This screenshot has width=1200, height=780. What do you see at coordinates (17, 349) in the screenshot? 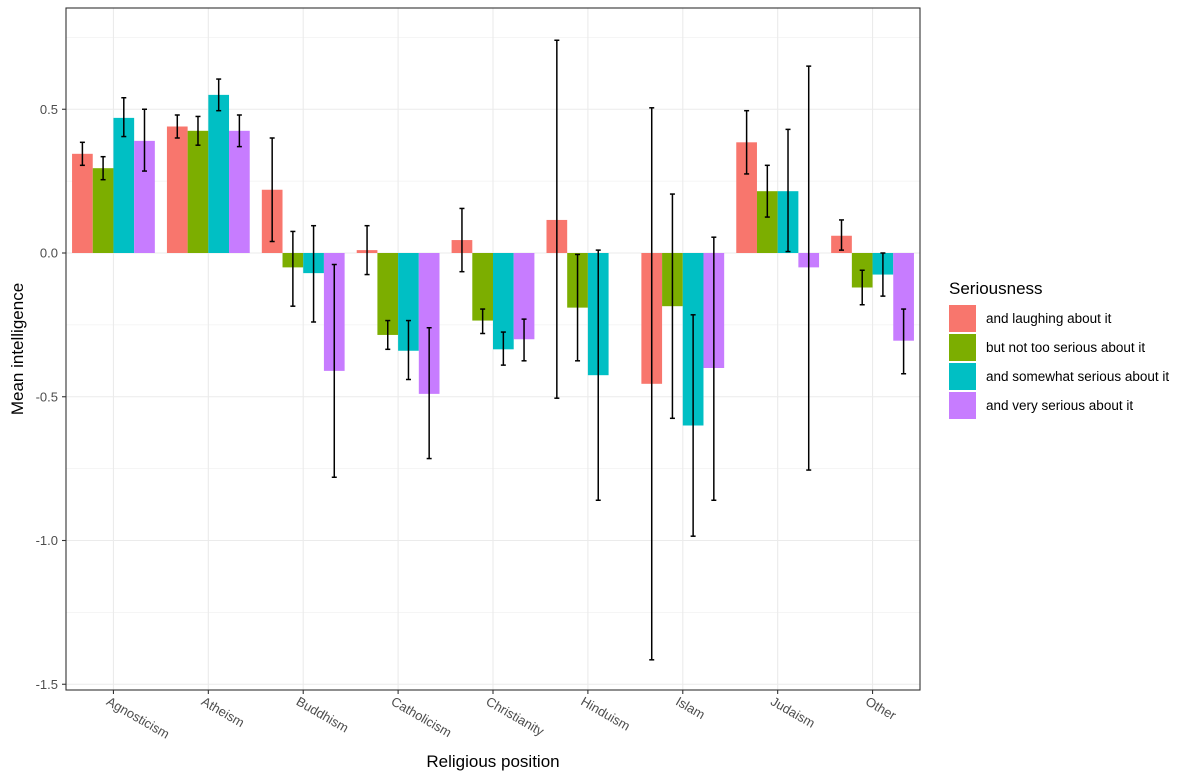
I see `y-axis-title: Mean intelligence` at bounding box center [17, 349].